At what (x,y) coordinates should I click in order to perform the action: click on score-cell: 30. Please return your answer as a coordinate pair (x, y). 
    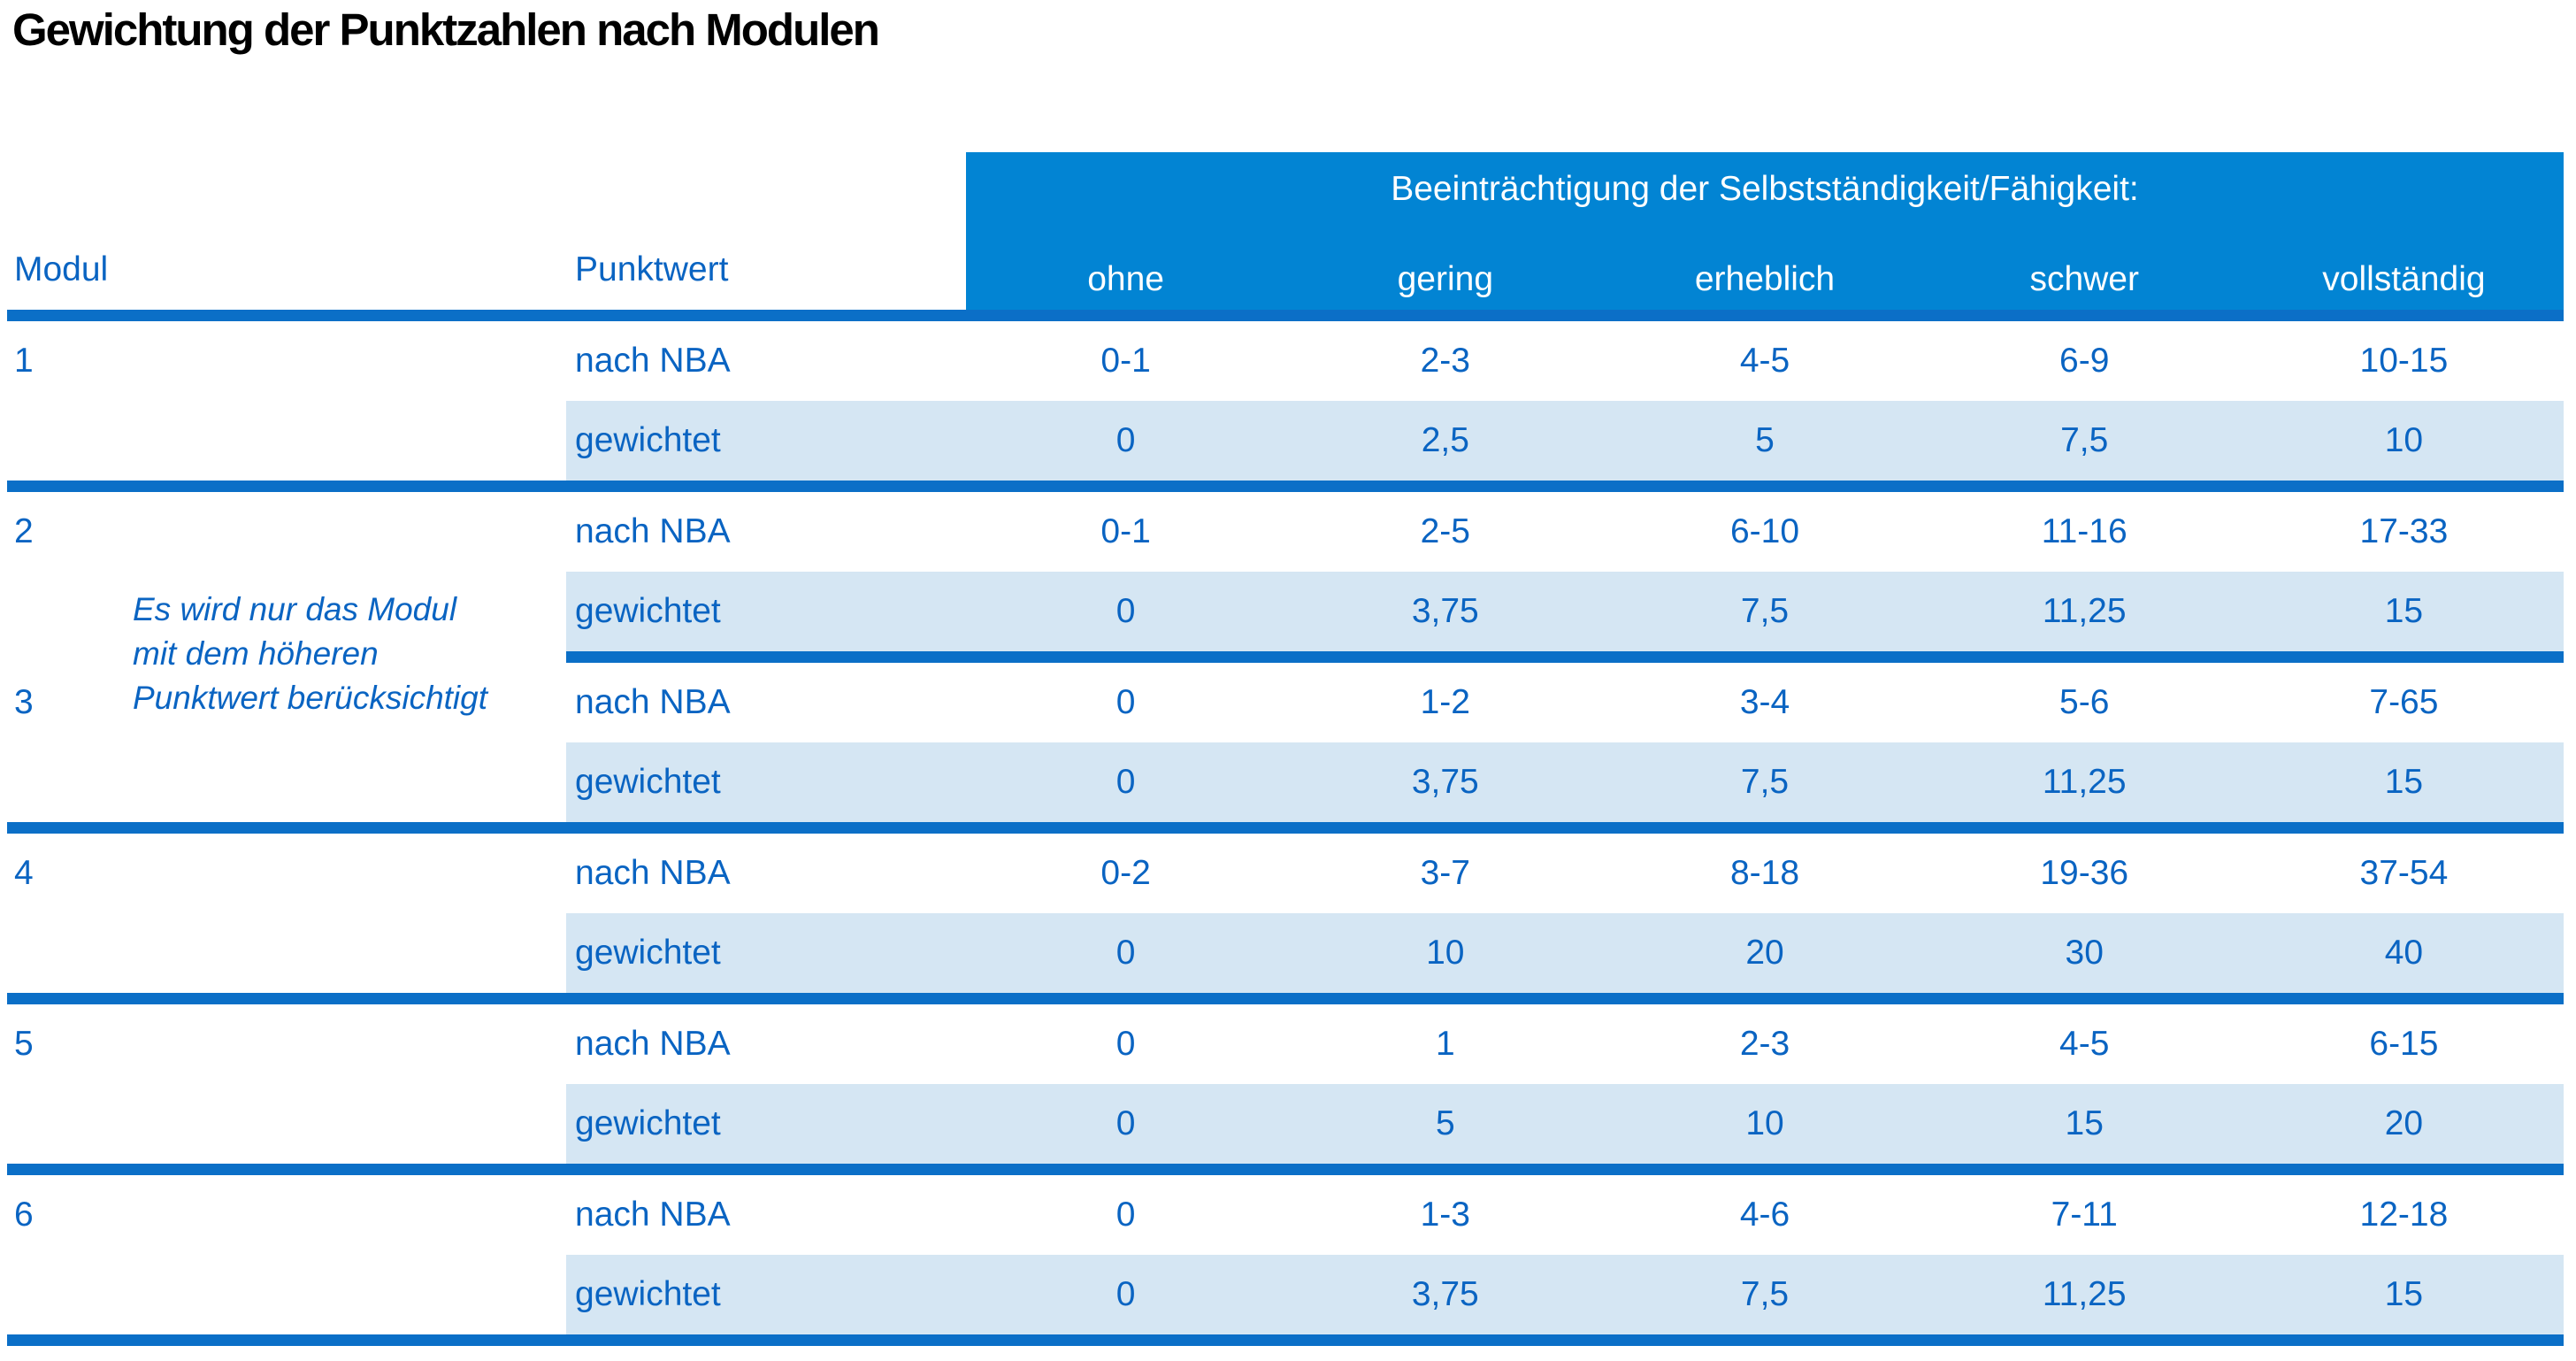
    Looking at the image, I should click on (2084, 953).